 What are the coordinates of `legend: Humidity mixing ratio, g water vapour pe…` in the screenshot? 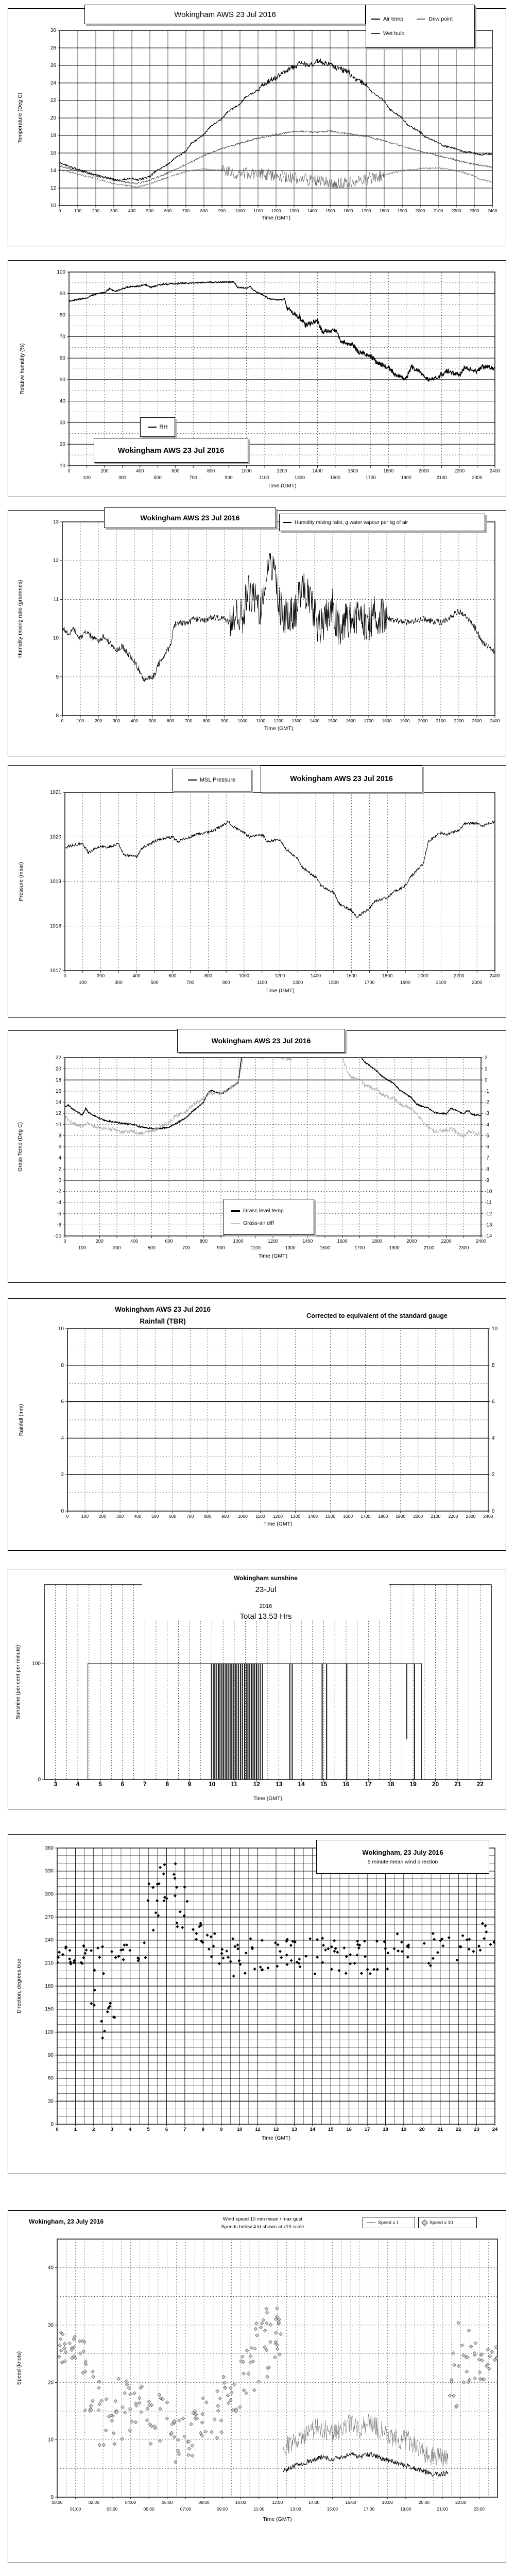 It's located at (382, 522).